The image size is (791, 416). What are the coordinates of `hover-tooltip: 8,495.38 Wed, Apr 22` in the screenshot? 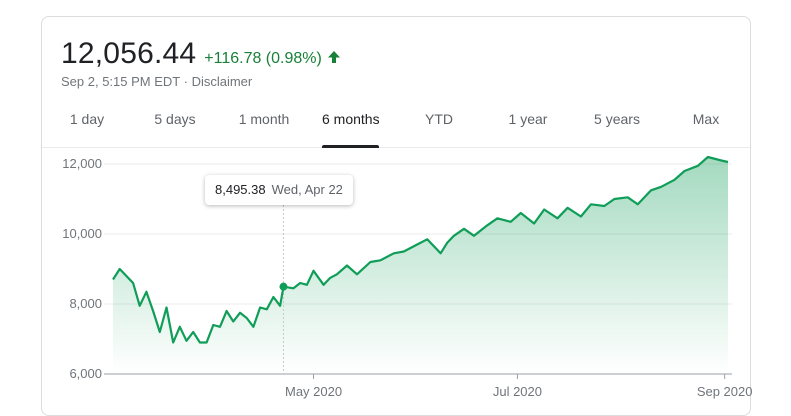 It's located at (279, 190).